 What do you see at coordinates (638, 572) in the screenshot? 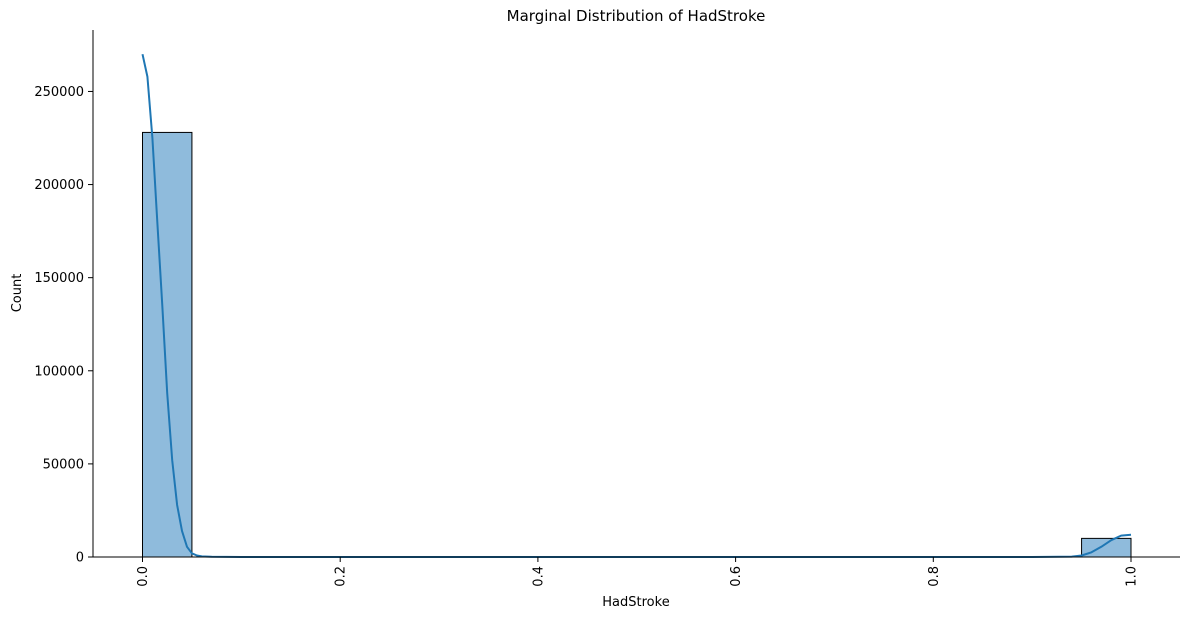
I see `x-ticks: 0.0 0.2 0.4 0.6 0.8 1.0` at bounding box center [638, 572].